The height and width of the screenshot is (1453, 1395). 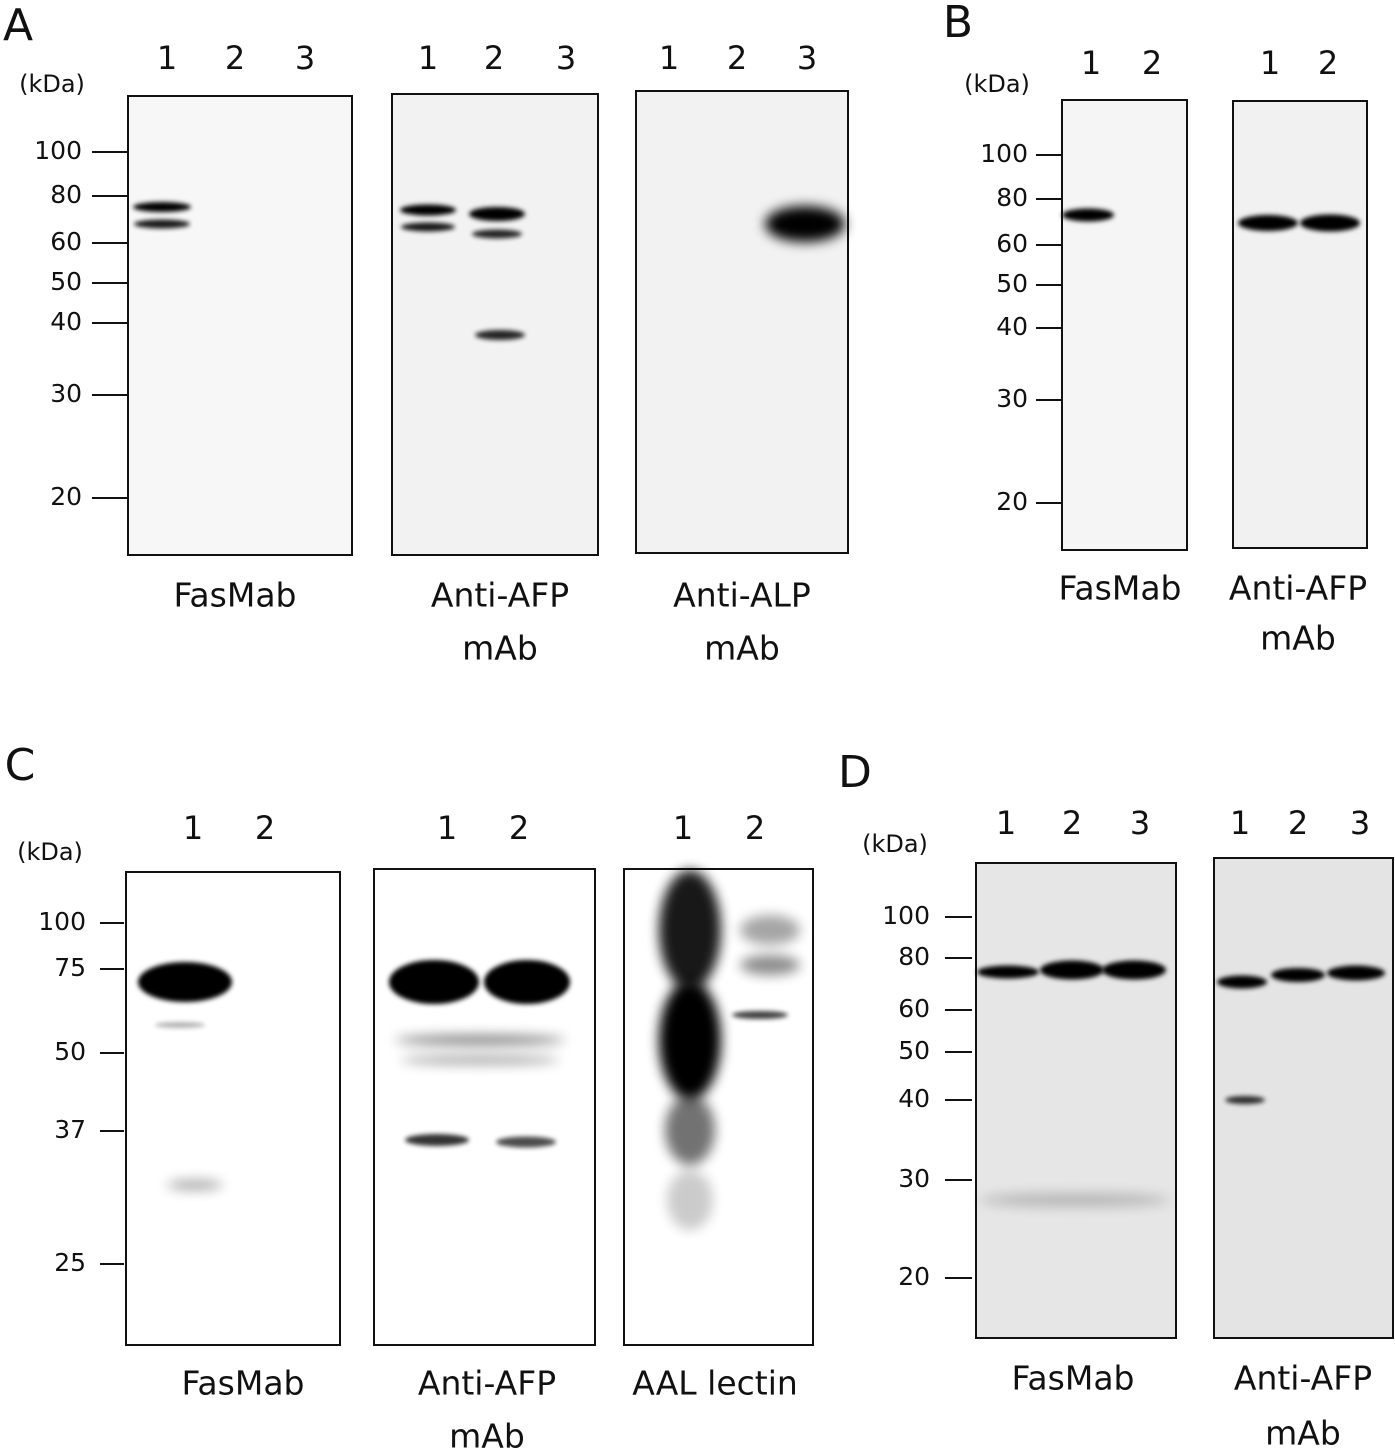 What do you see at coordinates (715, 1383) in the screenshot?
I see `blot-caption: AAL lectin` at bounding box center [715, 1383].